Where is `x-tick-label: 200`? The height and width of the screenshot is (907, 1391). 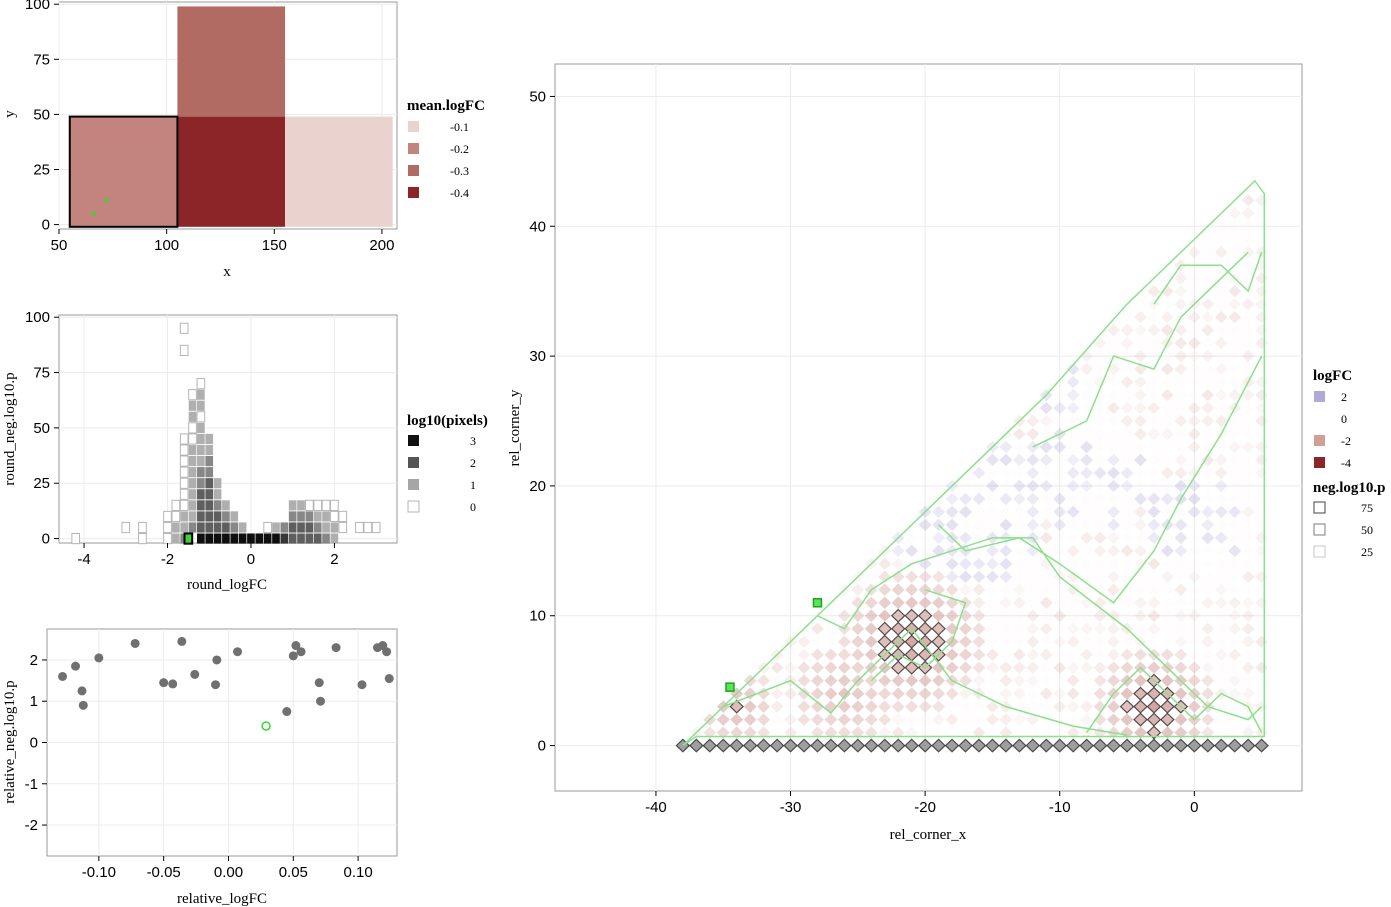
x-tick-label: 200 is located at coordinates (381, 245).